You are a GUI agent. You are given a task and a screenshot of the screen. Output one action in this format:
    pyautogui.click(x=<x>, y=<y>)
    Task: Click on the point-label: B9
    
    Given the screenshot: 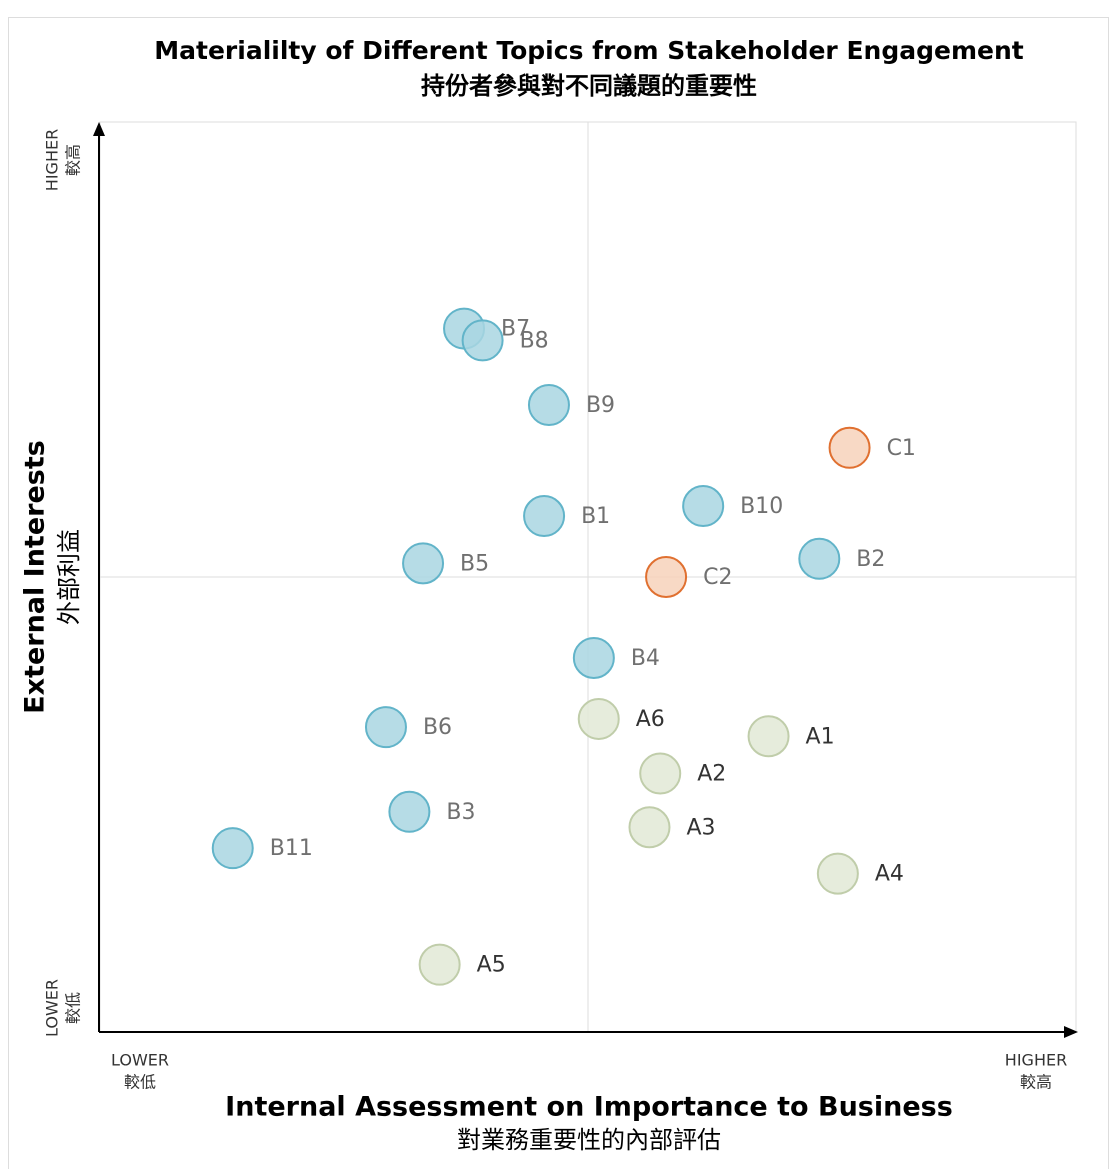 What is the action you would take?
    pyautogui.click(x=600, y=405)
    